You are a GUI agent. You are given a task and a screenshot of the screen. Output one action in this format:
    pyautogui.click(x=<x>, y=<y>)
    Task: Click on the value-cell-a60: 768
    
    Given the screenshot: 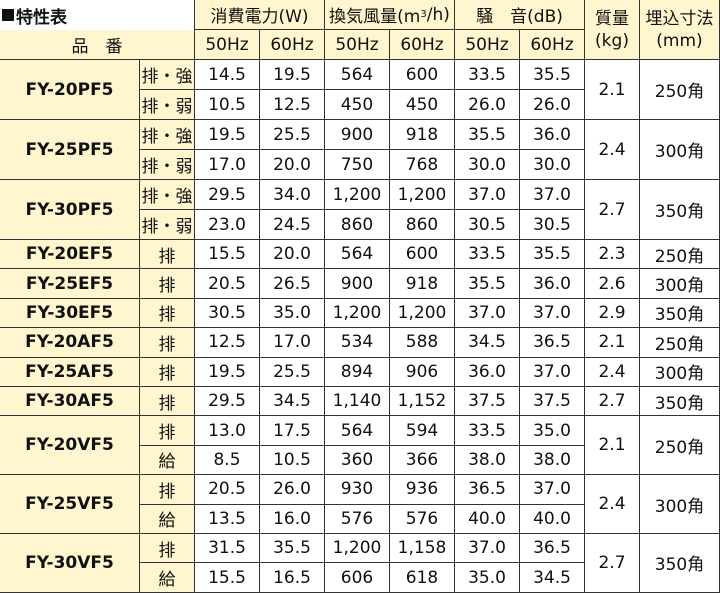 What is the action you would take?
    pyautogui.click(x=422, y=165)
    